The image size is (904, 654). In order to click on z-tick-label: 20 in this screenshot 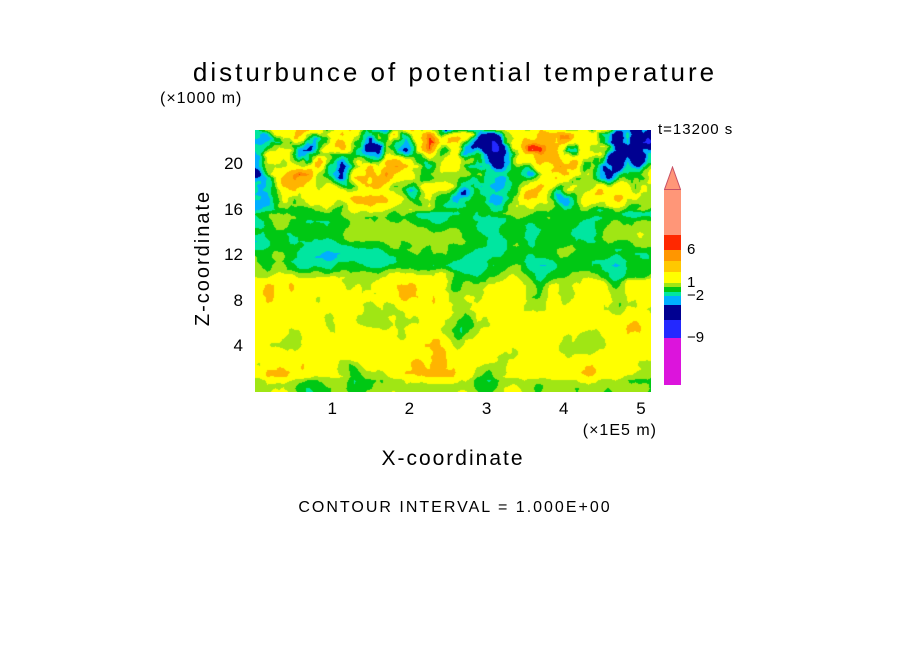, I will do `click(233, 164)`.